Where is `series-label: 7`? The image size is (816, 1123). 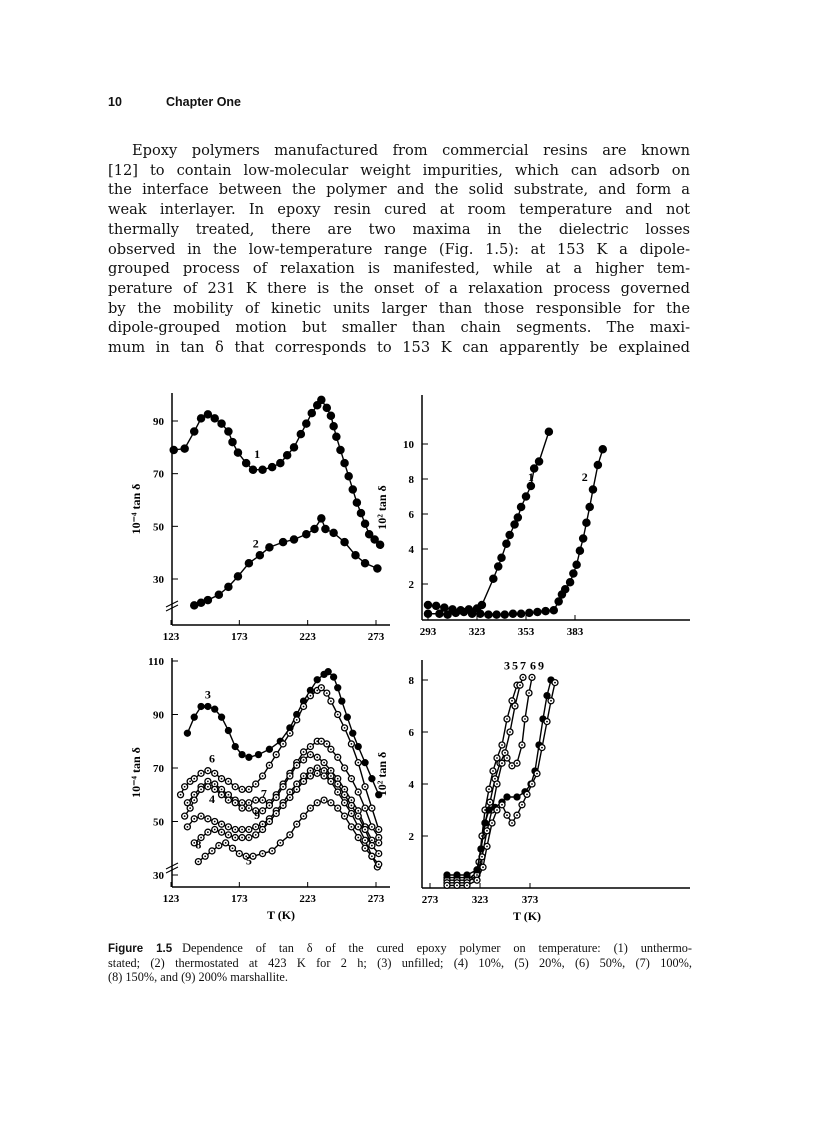
series-label: 7 is located at coordinates (523, 666).